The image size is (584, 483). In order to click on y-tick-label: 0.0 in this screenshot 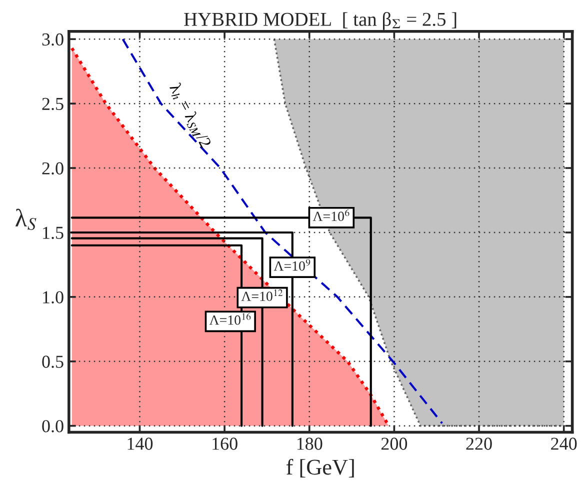, I will do `click(53, 426)`.